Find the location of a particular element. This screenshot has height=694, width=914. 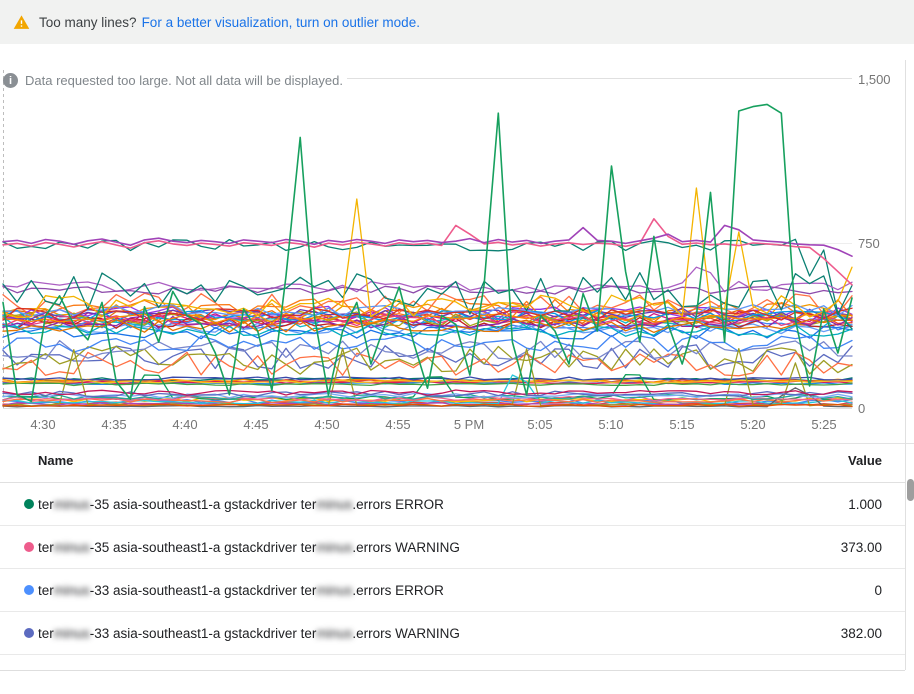

x-axis-label: 5:05 is located at coordinates (540, 424).